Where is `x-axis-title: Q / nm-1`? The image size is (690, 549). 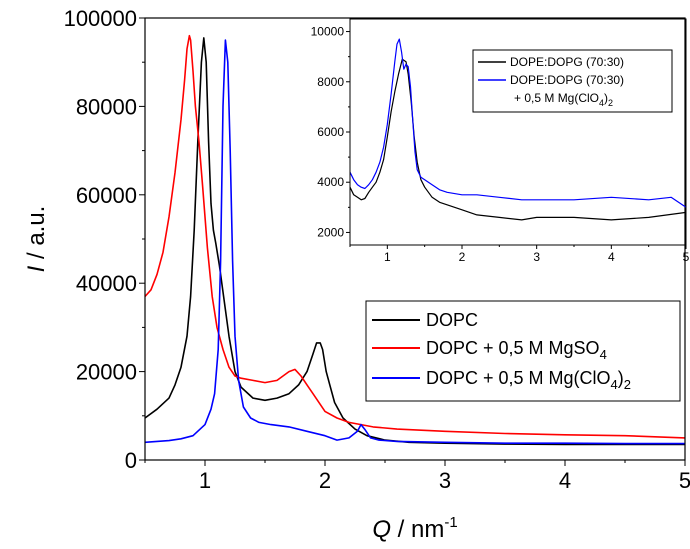 x-axis-title: Q / nm-1 is located at coordinates (414, 528).